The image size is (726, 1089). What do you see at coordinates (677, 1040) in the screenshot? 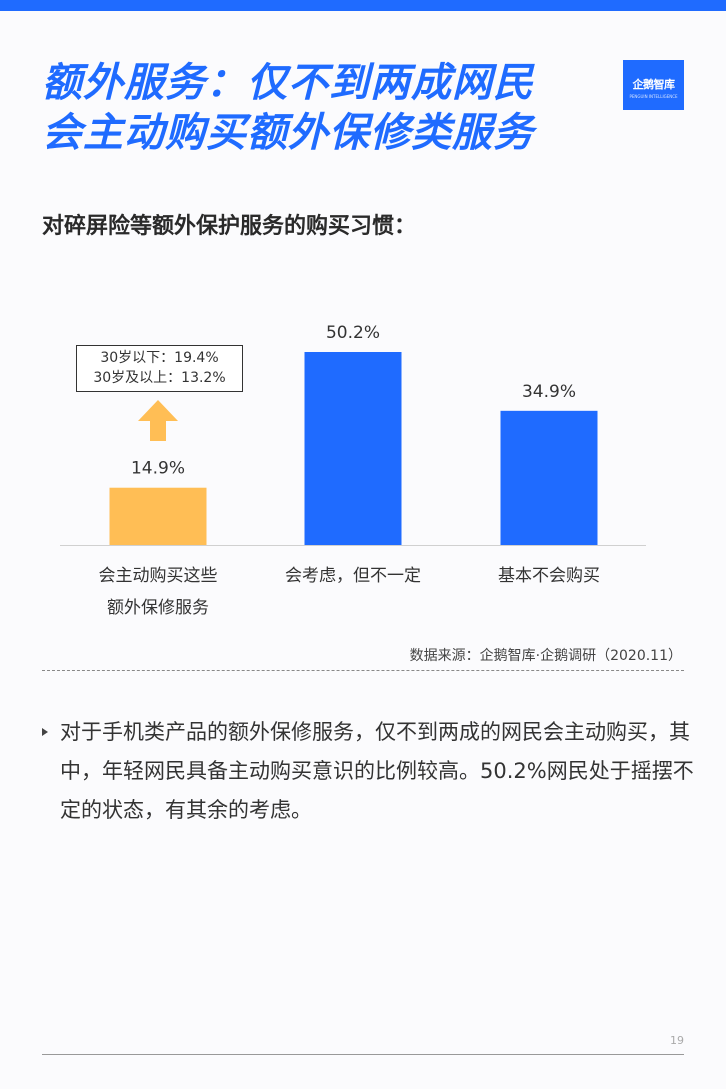
I see `page-number: 19` at bounding box center [677, 1040].